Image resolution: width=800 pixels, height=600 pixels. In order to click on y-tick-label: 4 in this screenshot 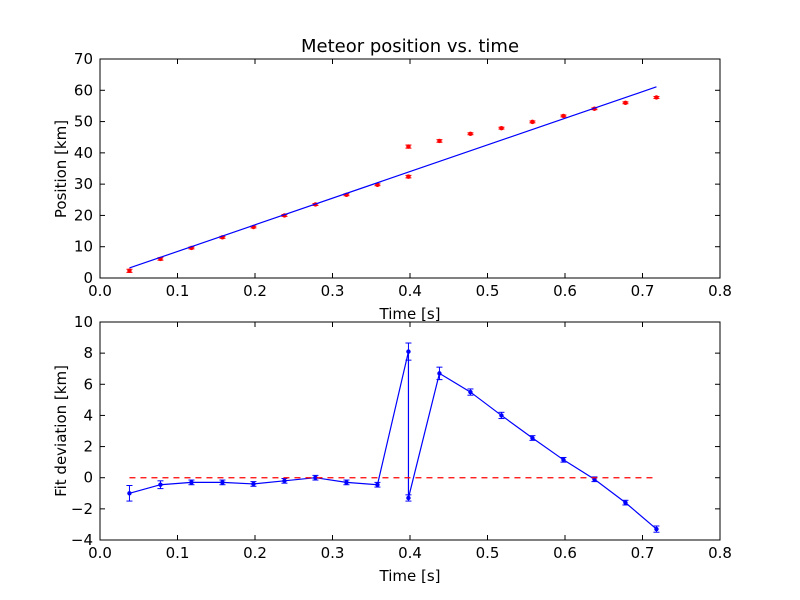, I will do `click(88, 415)`.